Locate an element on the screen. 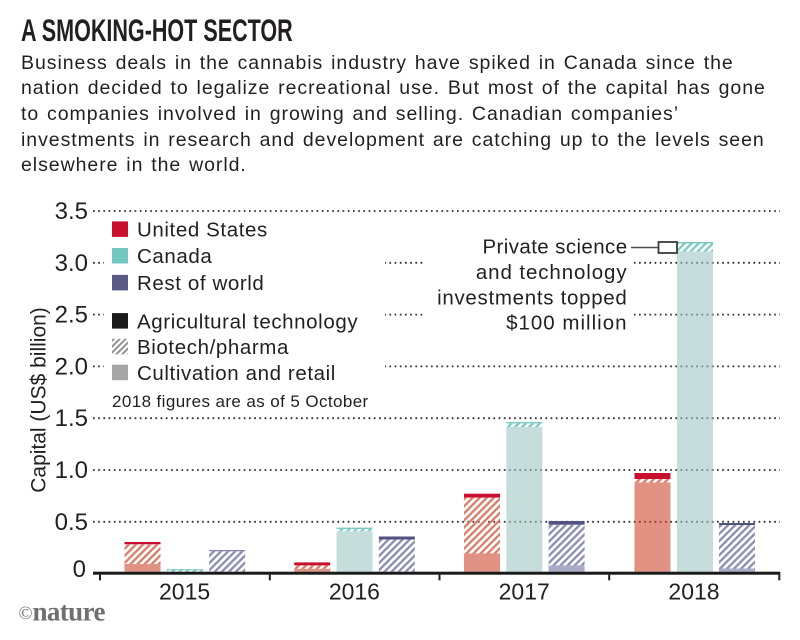 The height and width of the screenshot is (640, 800). svg-text: 2018 is located at coordinates (693, 592).